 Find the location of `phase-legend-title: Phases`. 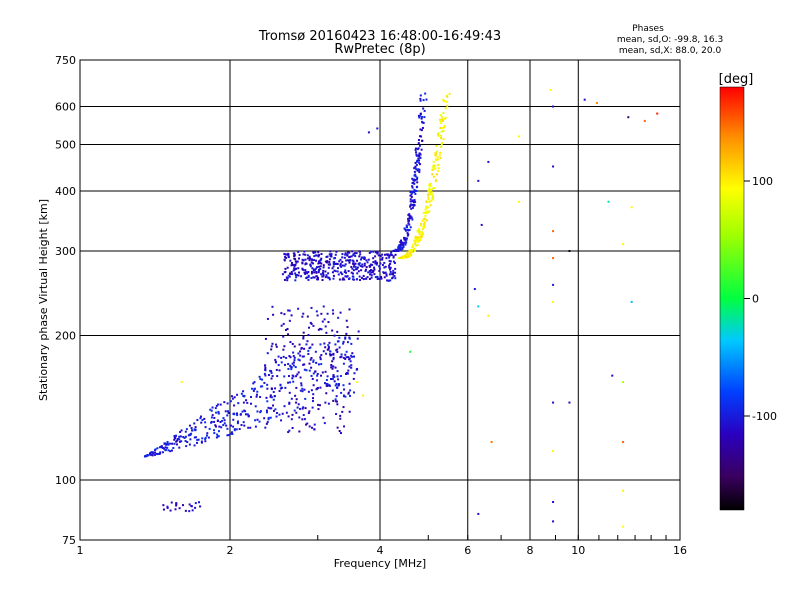

phase-legend-title: Phases is located at coordinates (648, 29).